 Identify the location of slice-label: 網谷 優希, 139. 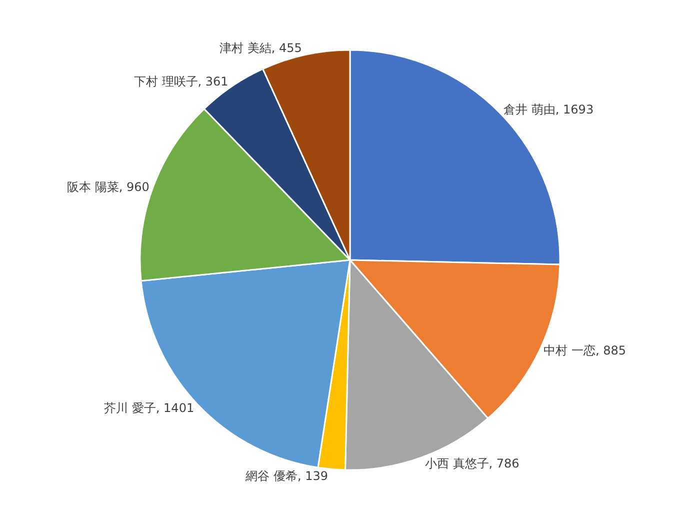
(286, 476).